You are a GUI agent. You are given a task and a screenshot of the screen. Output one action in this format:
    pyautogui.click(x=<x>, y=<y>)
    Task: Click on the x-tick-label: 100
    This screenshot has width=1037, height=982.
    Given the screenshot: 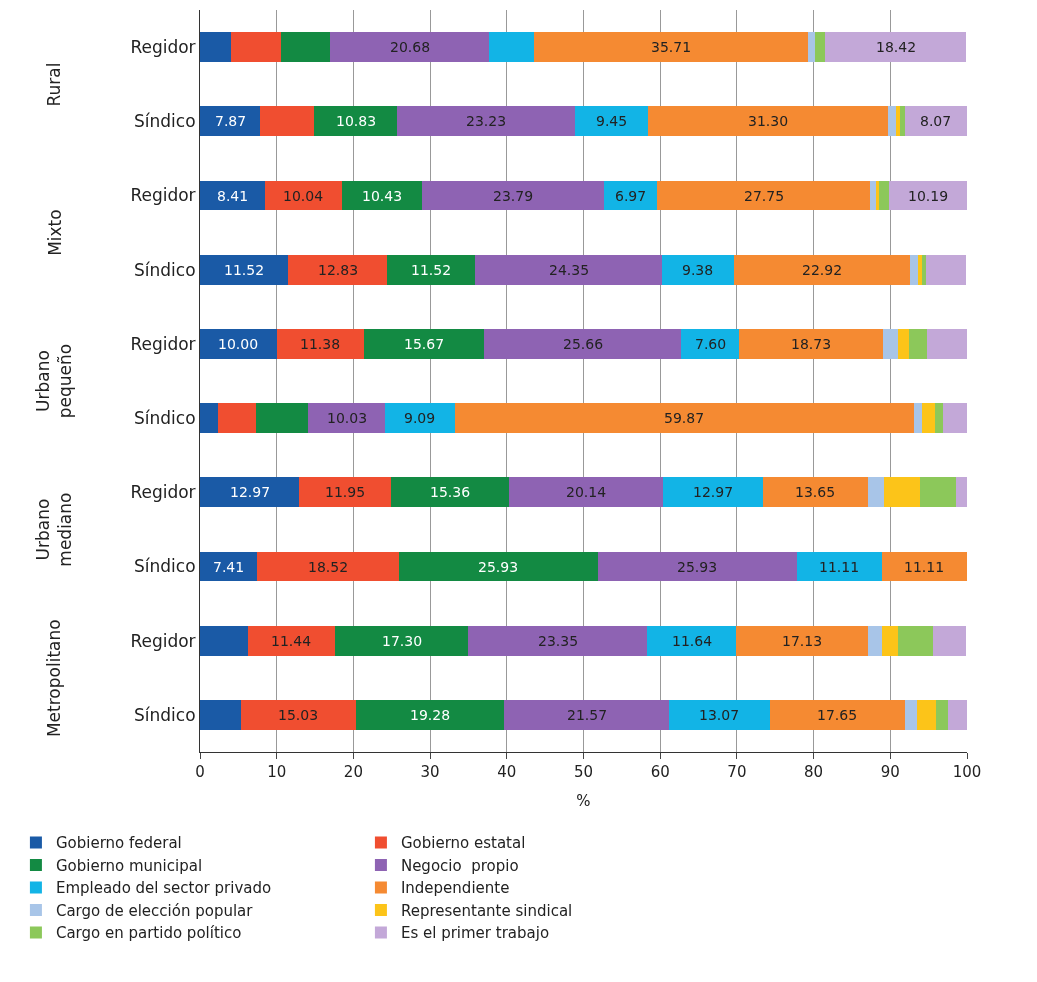 What is the action you would take?
    pyautogui.click(x=967, y=772)
    